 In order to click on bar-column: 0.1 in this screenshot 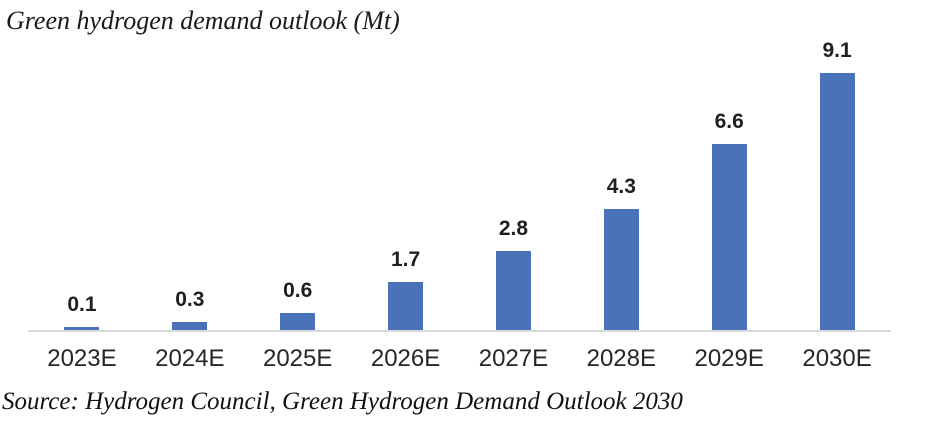, I will do `click(82, 312)`.